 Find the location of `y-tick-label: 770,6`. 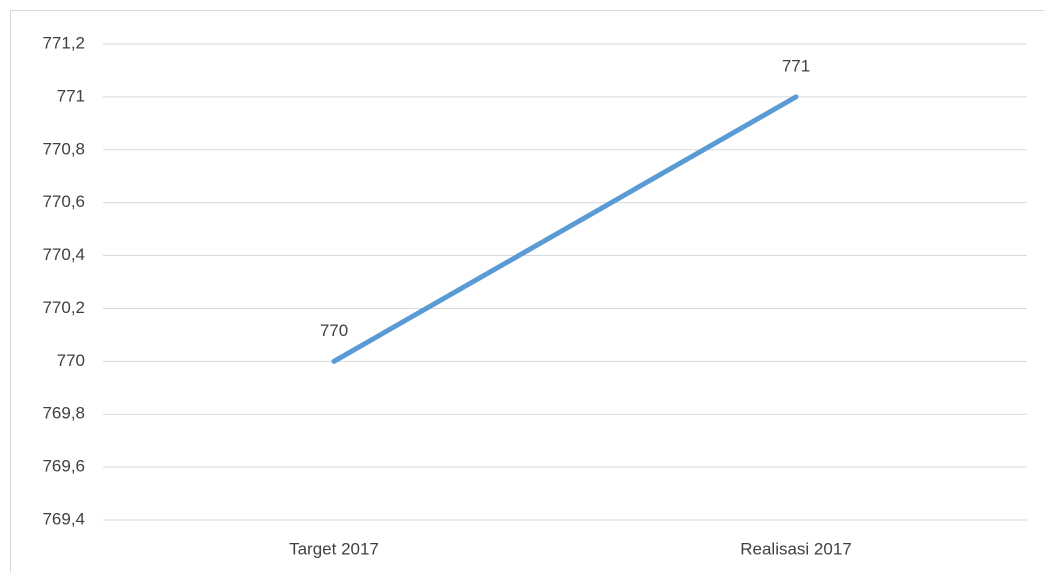

y-tick-label: 770,6 is located at coordinates (63, 201).